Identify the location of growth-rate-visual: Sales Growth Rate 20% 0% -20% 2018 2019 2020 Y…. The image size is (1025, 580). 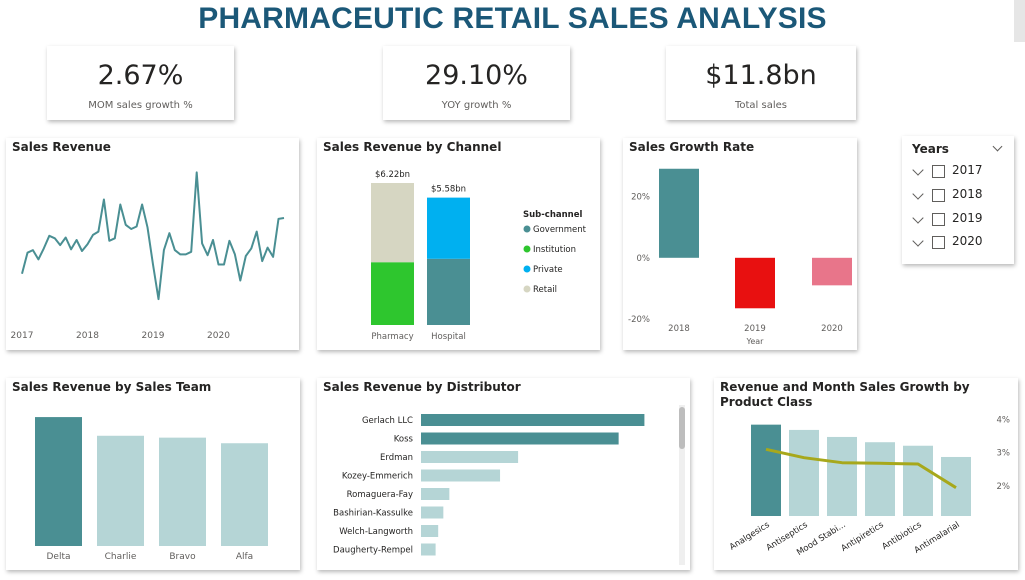
(740, 244).